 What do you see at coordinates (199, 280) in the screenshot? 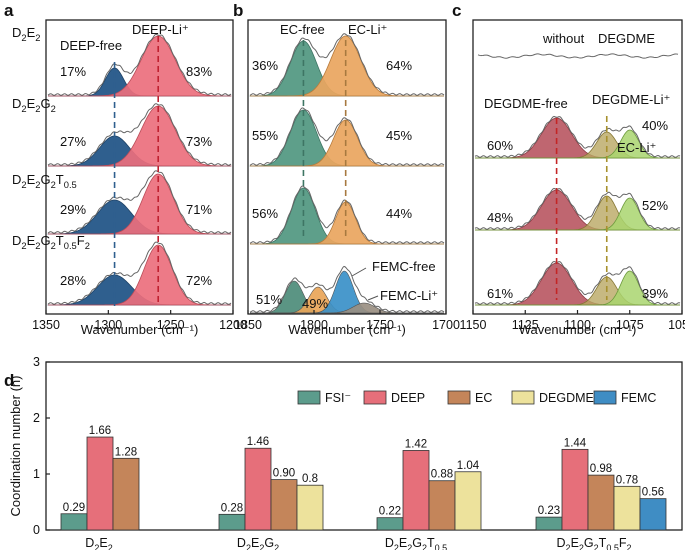
I see `li-percent: 72%` at bounding box center [199, 280].